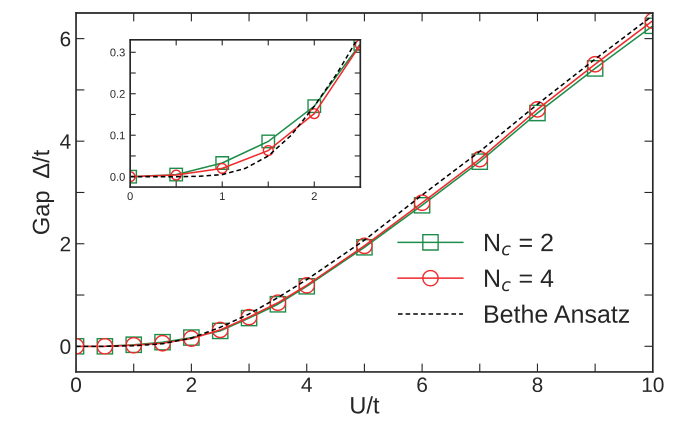  Describe the element at coordinates (117, 135) in the screenshot. I see `y-tick-label: 0.1` at that location.